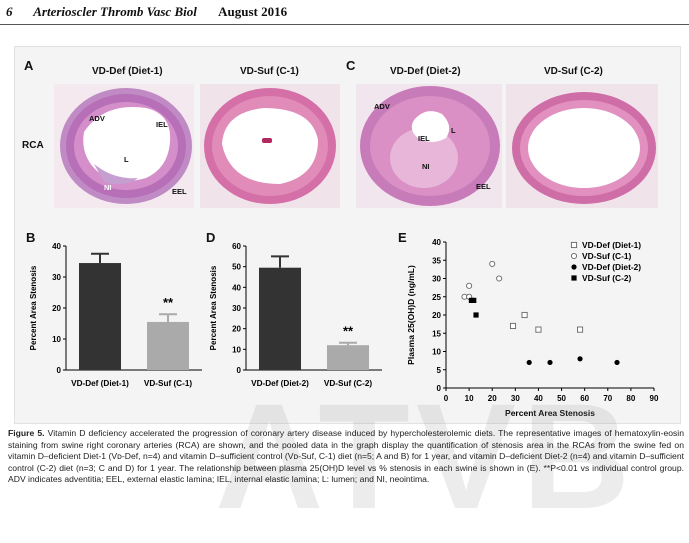  Describe the element at coordinates (348, 383) in the screenshot. I see `d-category-label: VD-Suf (C-2)` at that location.